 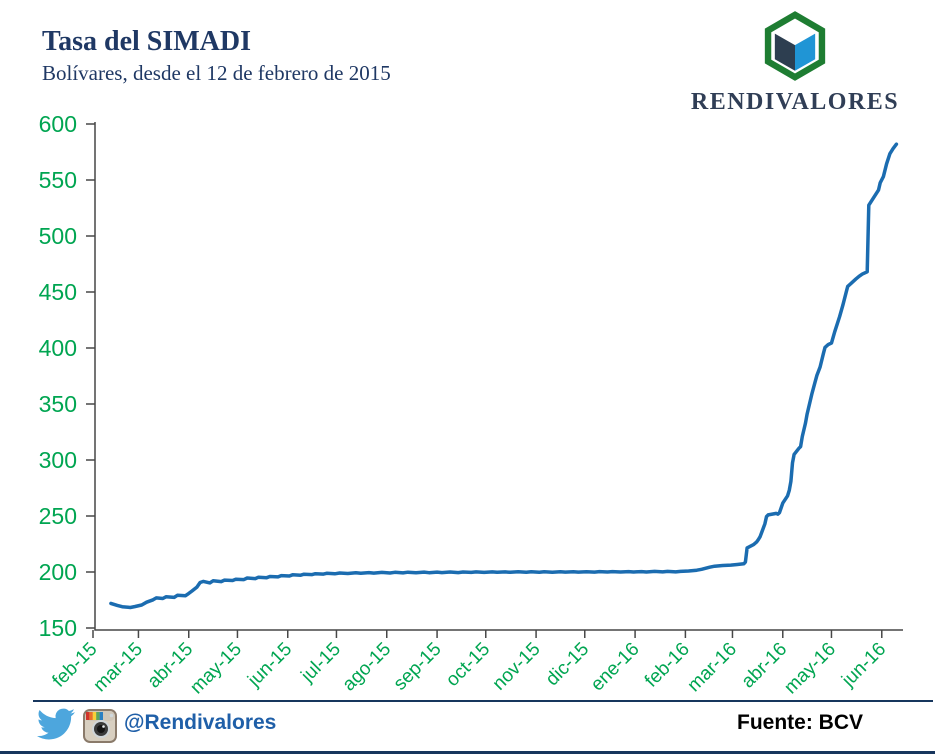 I want to click on y-tick-label: 550, so click(x=58, y=180).